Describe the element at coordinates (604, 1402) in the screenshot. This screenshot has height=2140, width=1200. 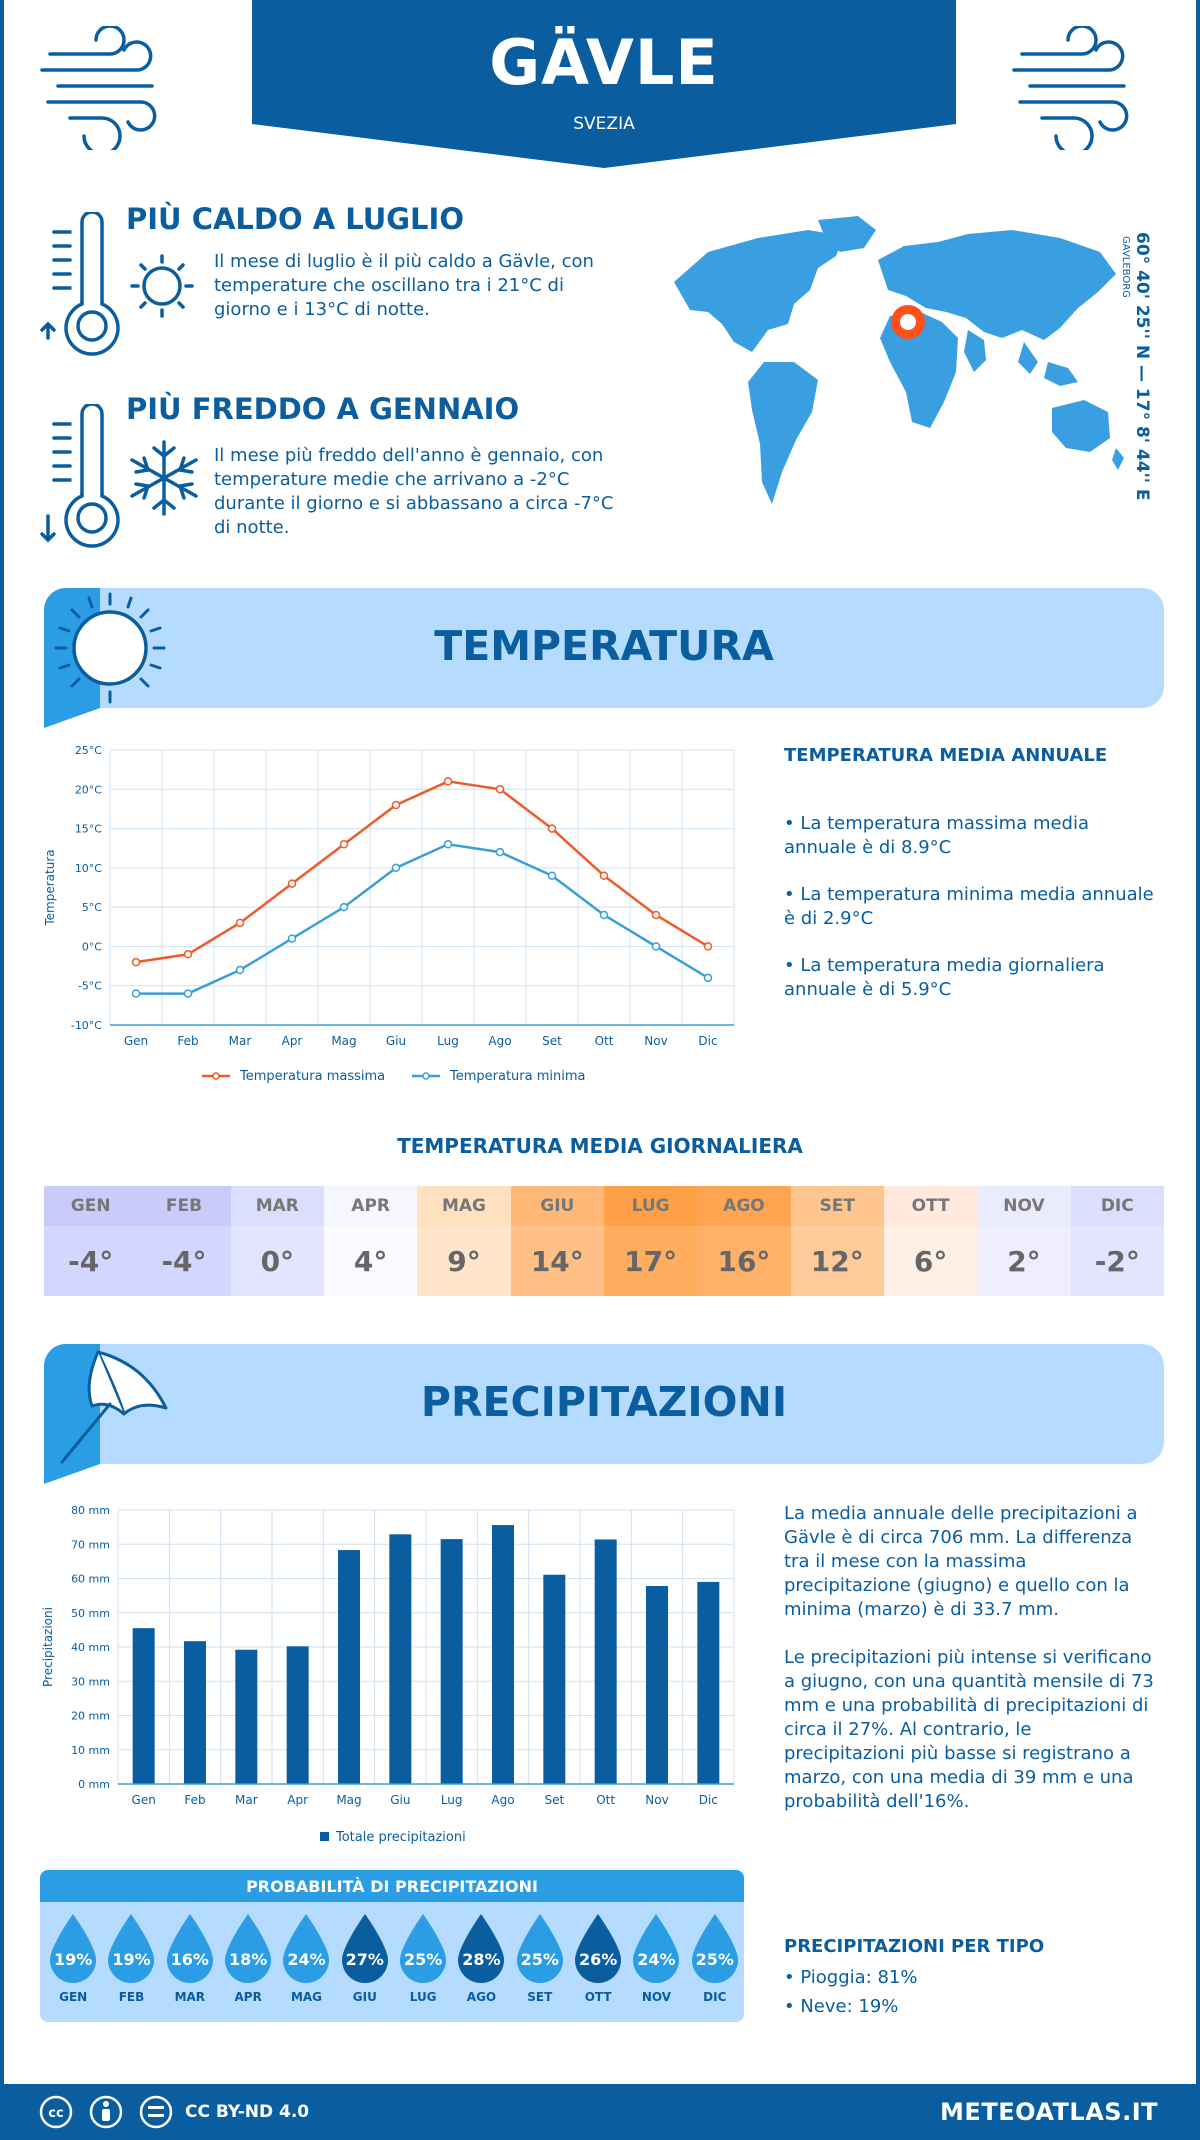
I see `precip-title: PRECIPITAZIONI` at that location.